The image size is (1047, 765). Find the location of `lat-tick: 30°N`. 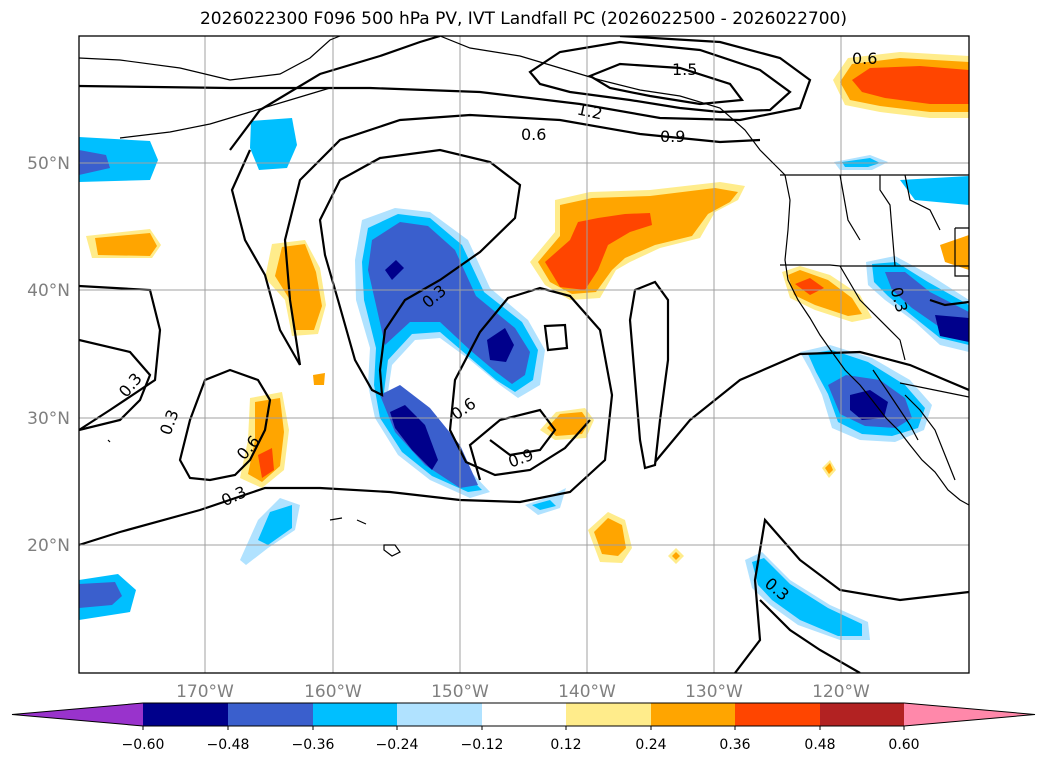

lat-tick: 30°N is located at coordinates (48, 419).